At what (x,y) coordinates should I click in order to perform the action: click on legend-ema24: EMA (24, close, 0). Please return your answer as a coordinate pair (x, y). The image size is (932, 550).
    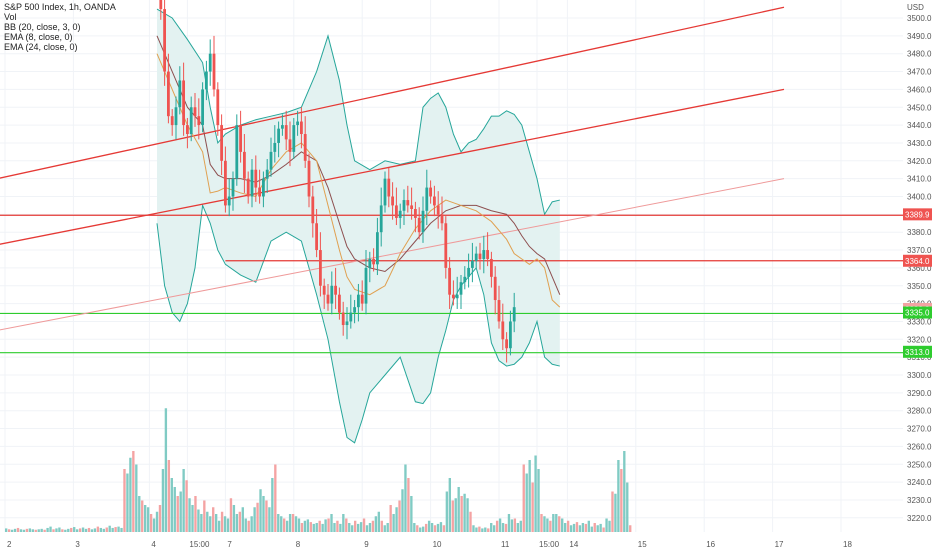
    Looking at the image, I should click on (41, 47).